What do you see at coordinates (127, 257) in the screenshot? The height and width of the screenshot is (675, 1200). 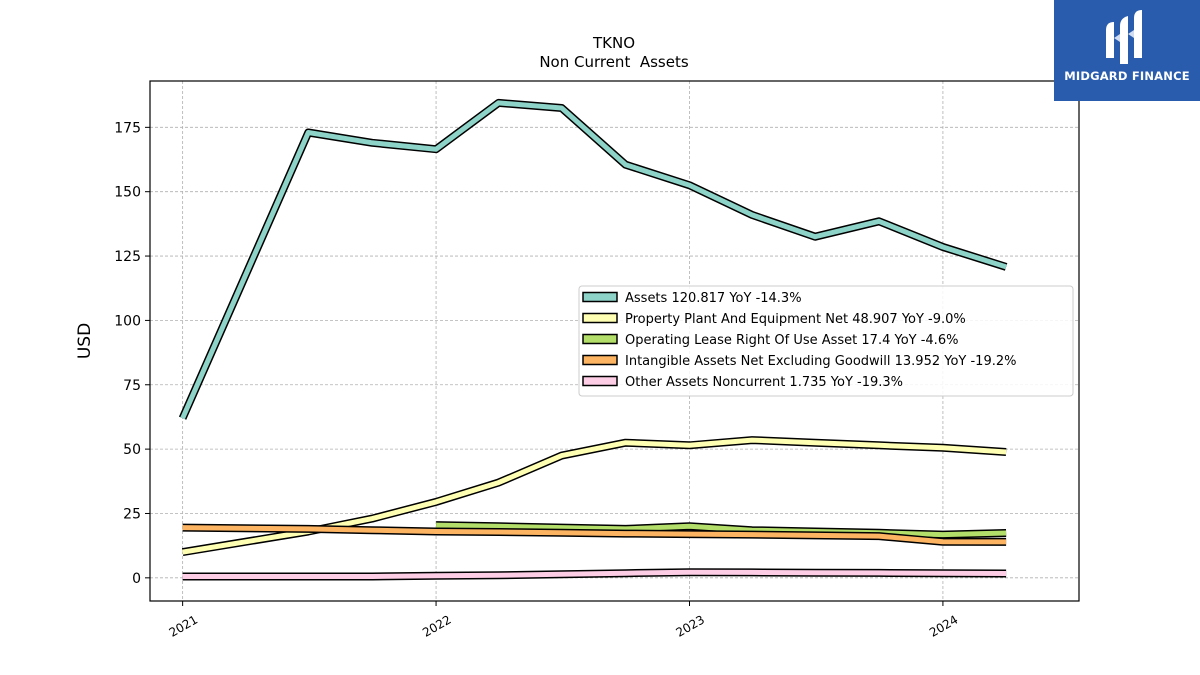 I see `y-tick-label: 125` at bounding box center [127, 257].